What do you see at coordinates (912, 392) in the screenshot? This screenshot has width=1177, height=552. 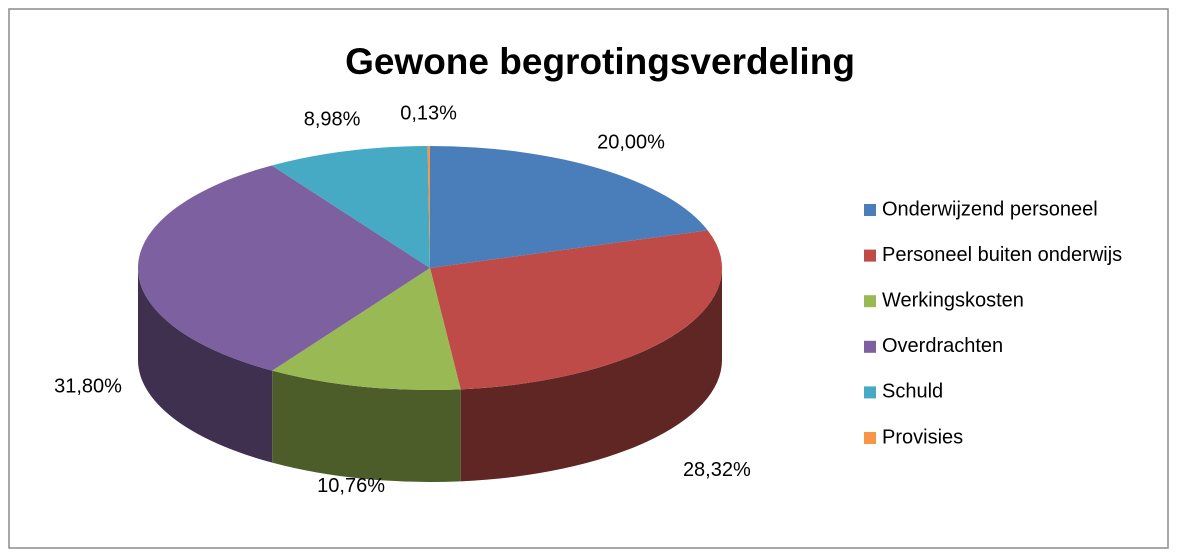 I see `legend-label: Schuld` at bounding box center [912, 392].